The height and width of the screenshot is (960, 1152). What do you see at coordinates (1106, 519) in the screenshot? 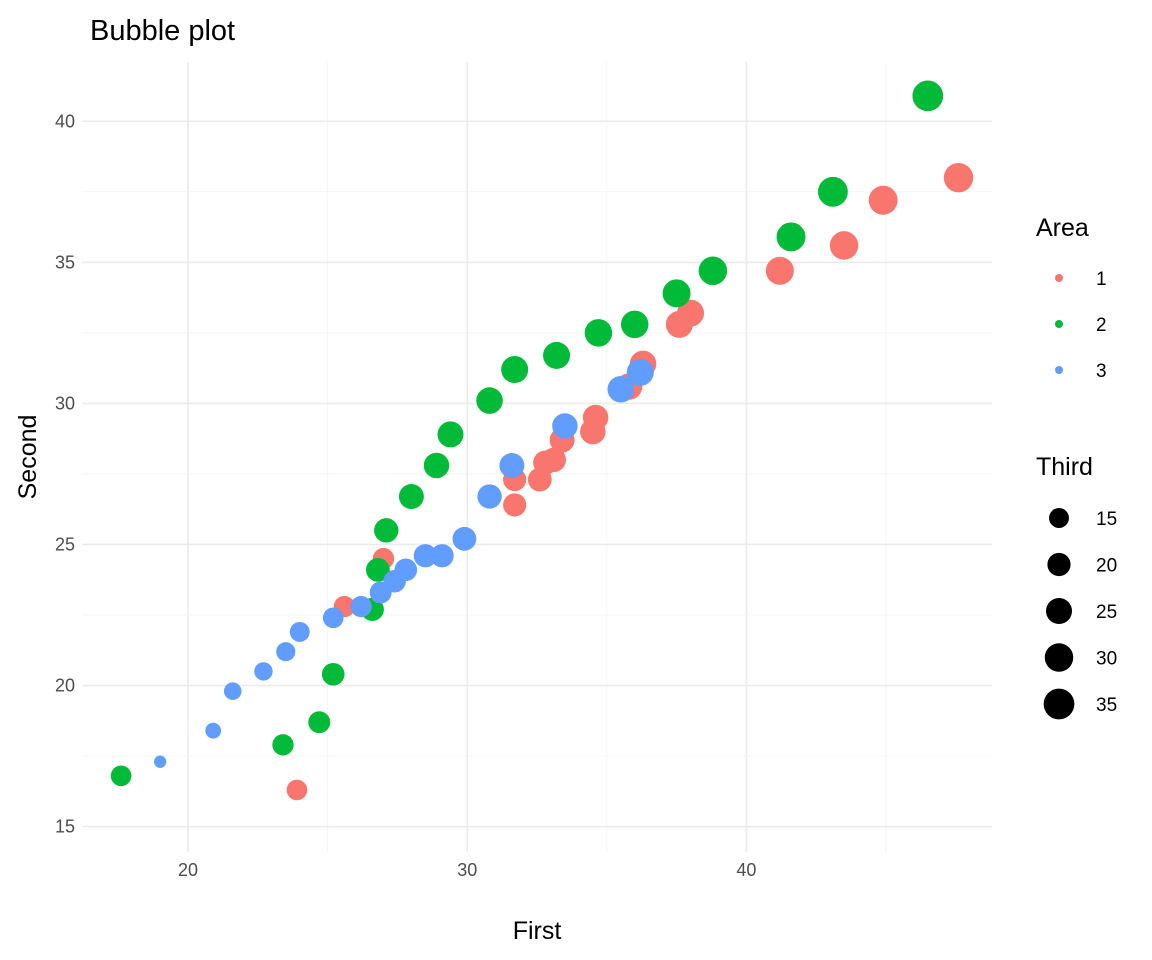
I see `size-legend-label: 15` at bounding box center [1106, 519].